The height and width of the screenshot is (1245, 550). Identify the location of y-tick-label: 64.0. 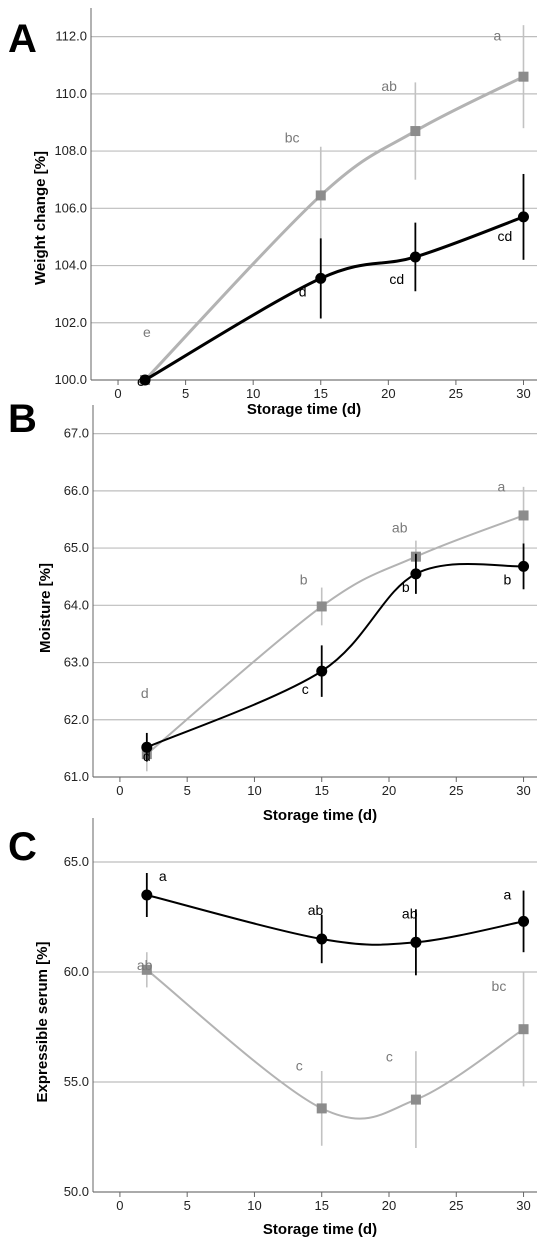
(76, 604).